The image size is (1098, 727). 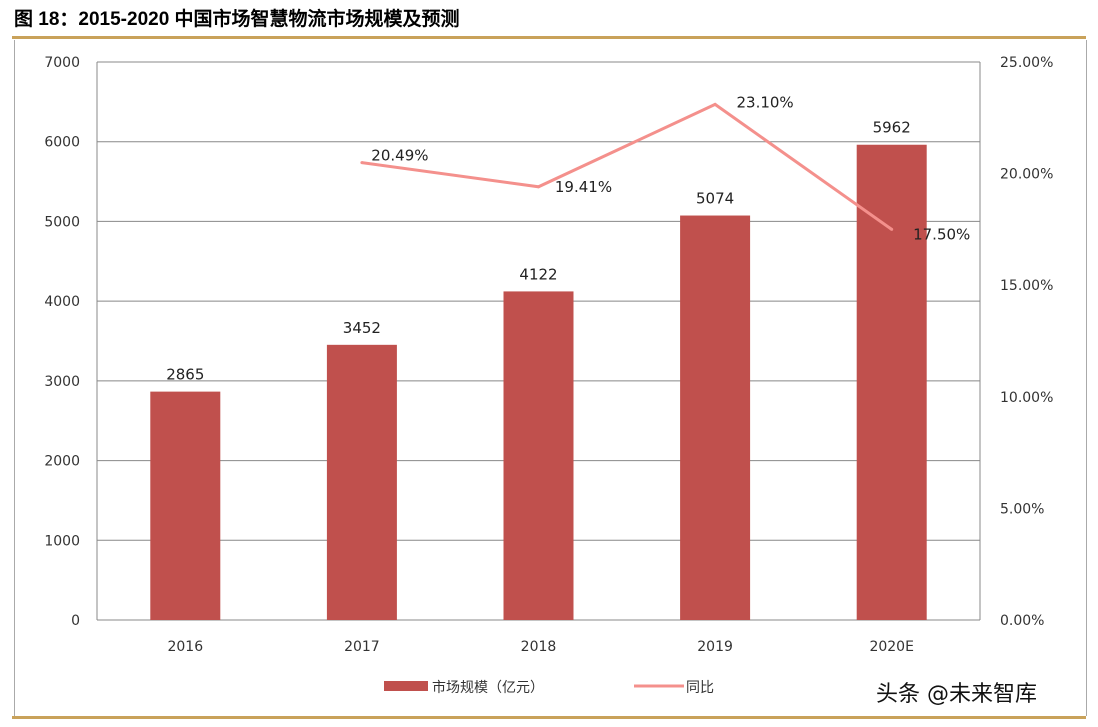 What do you see at coordinates (362, 647) in the screenshot?
I see `x-tick-label: 2017` at bounding box center [362, 647].